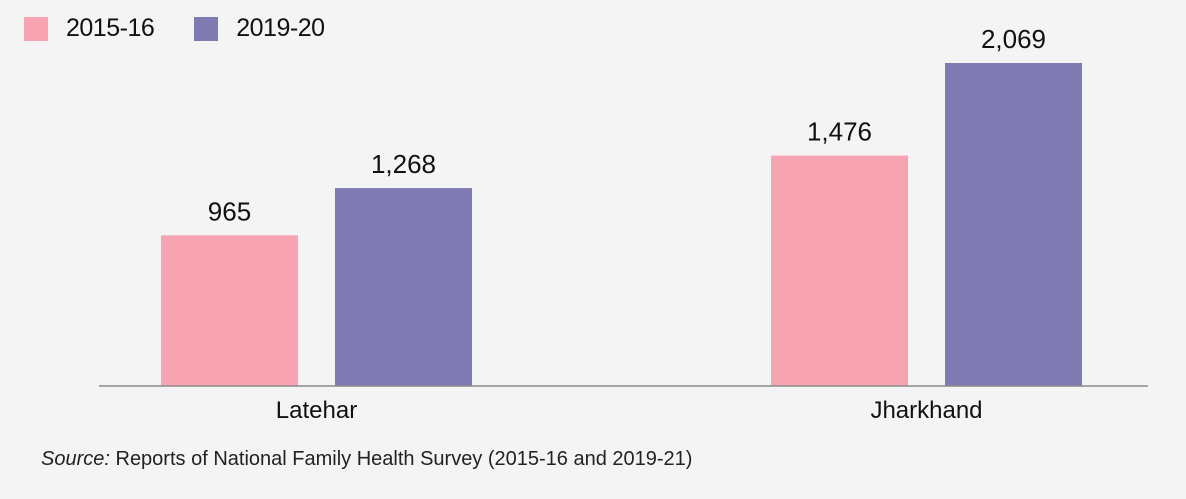 This screenshot has height=499, width=1186. I want to click on data-label-jharkhand-2019-20: 2,069, so click(1013, 39).